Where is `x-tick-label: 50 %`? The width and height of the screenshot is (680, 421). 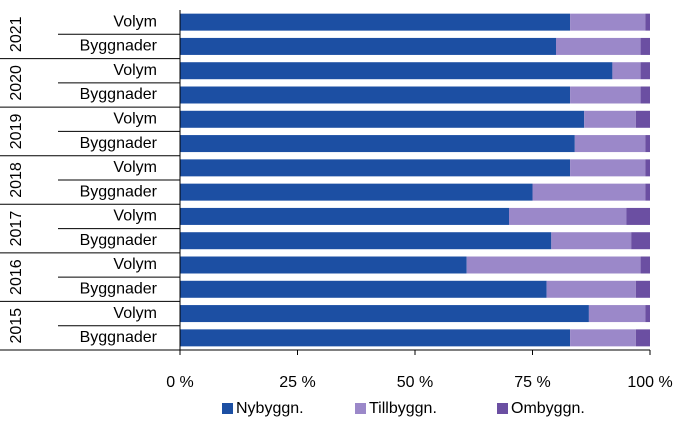 x-tick-label: 50 % is located at coordinates (415, 382).